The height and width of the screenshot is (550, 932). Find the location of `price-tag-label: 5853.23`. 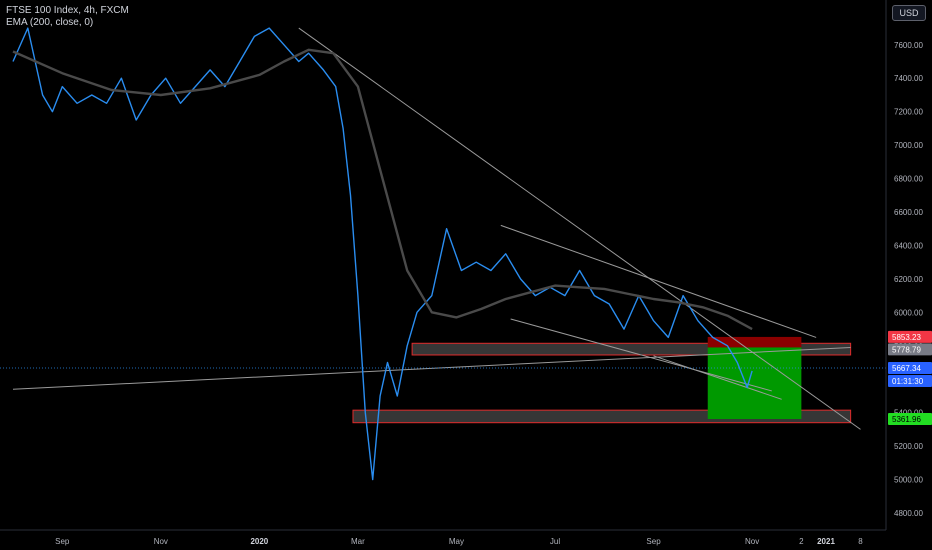

price-tag-label: 5853.23 is located at coordinates (906, 337).